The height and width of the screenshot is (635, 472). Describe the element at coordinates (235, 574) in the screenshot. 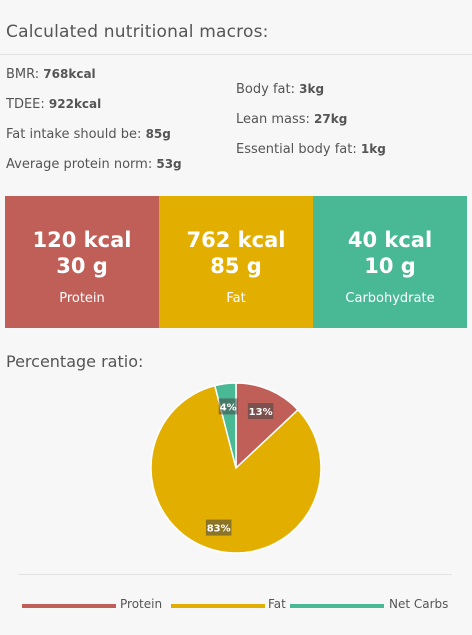

I see `legend-divider` at that location.